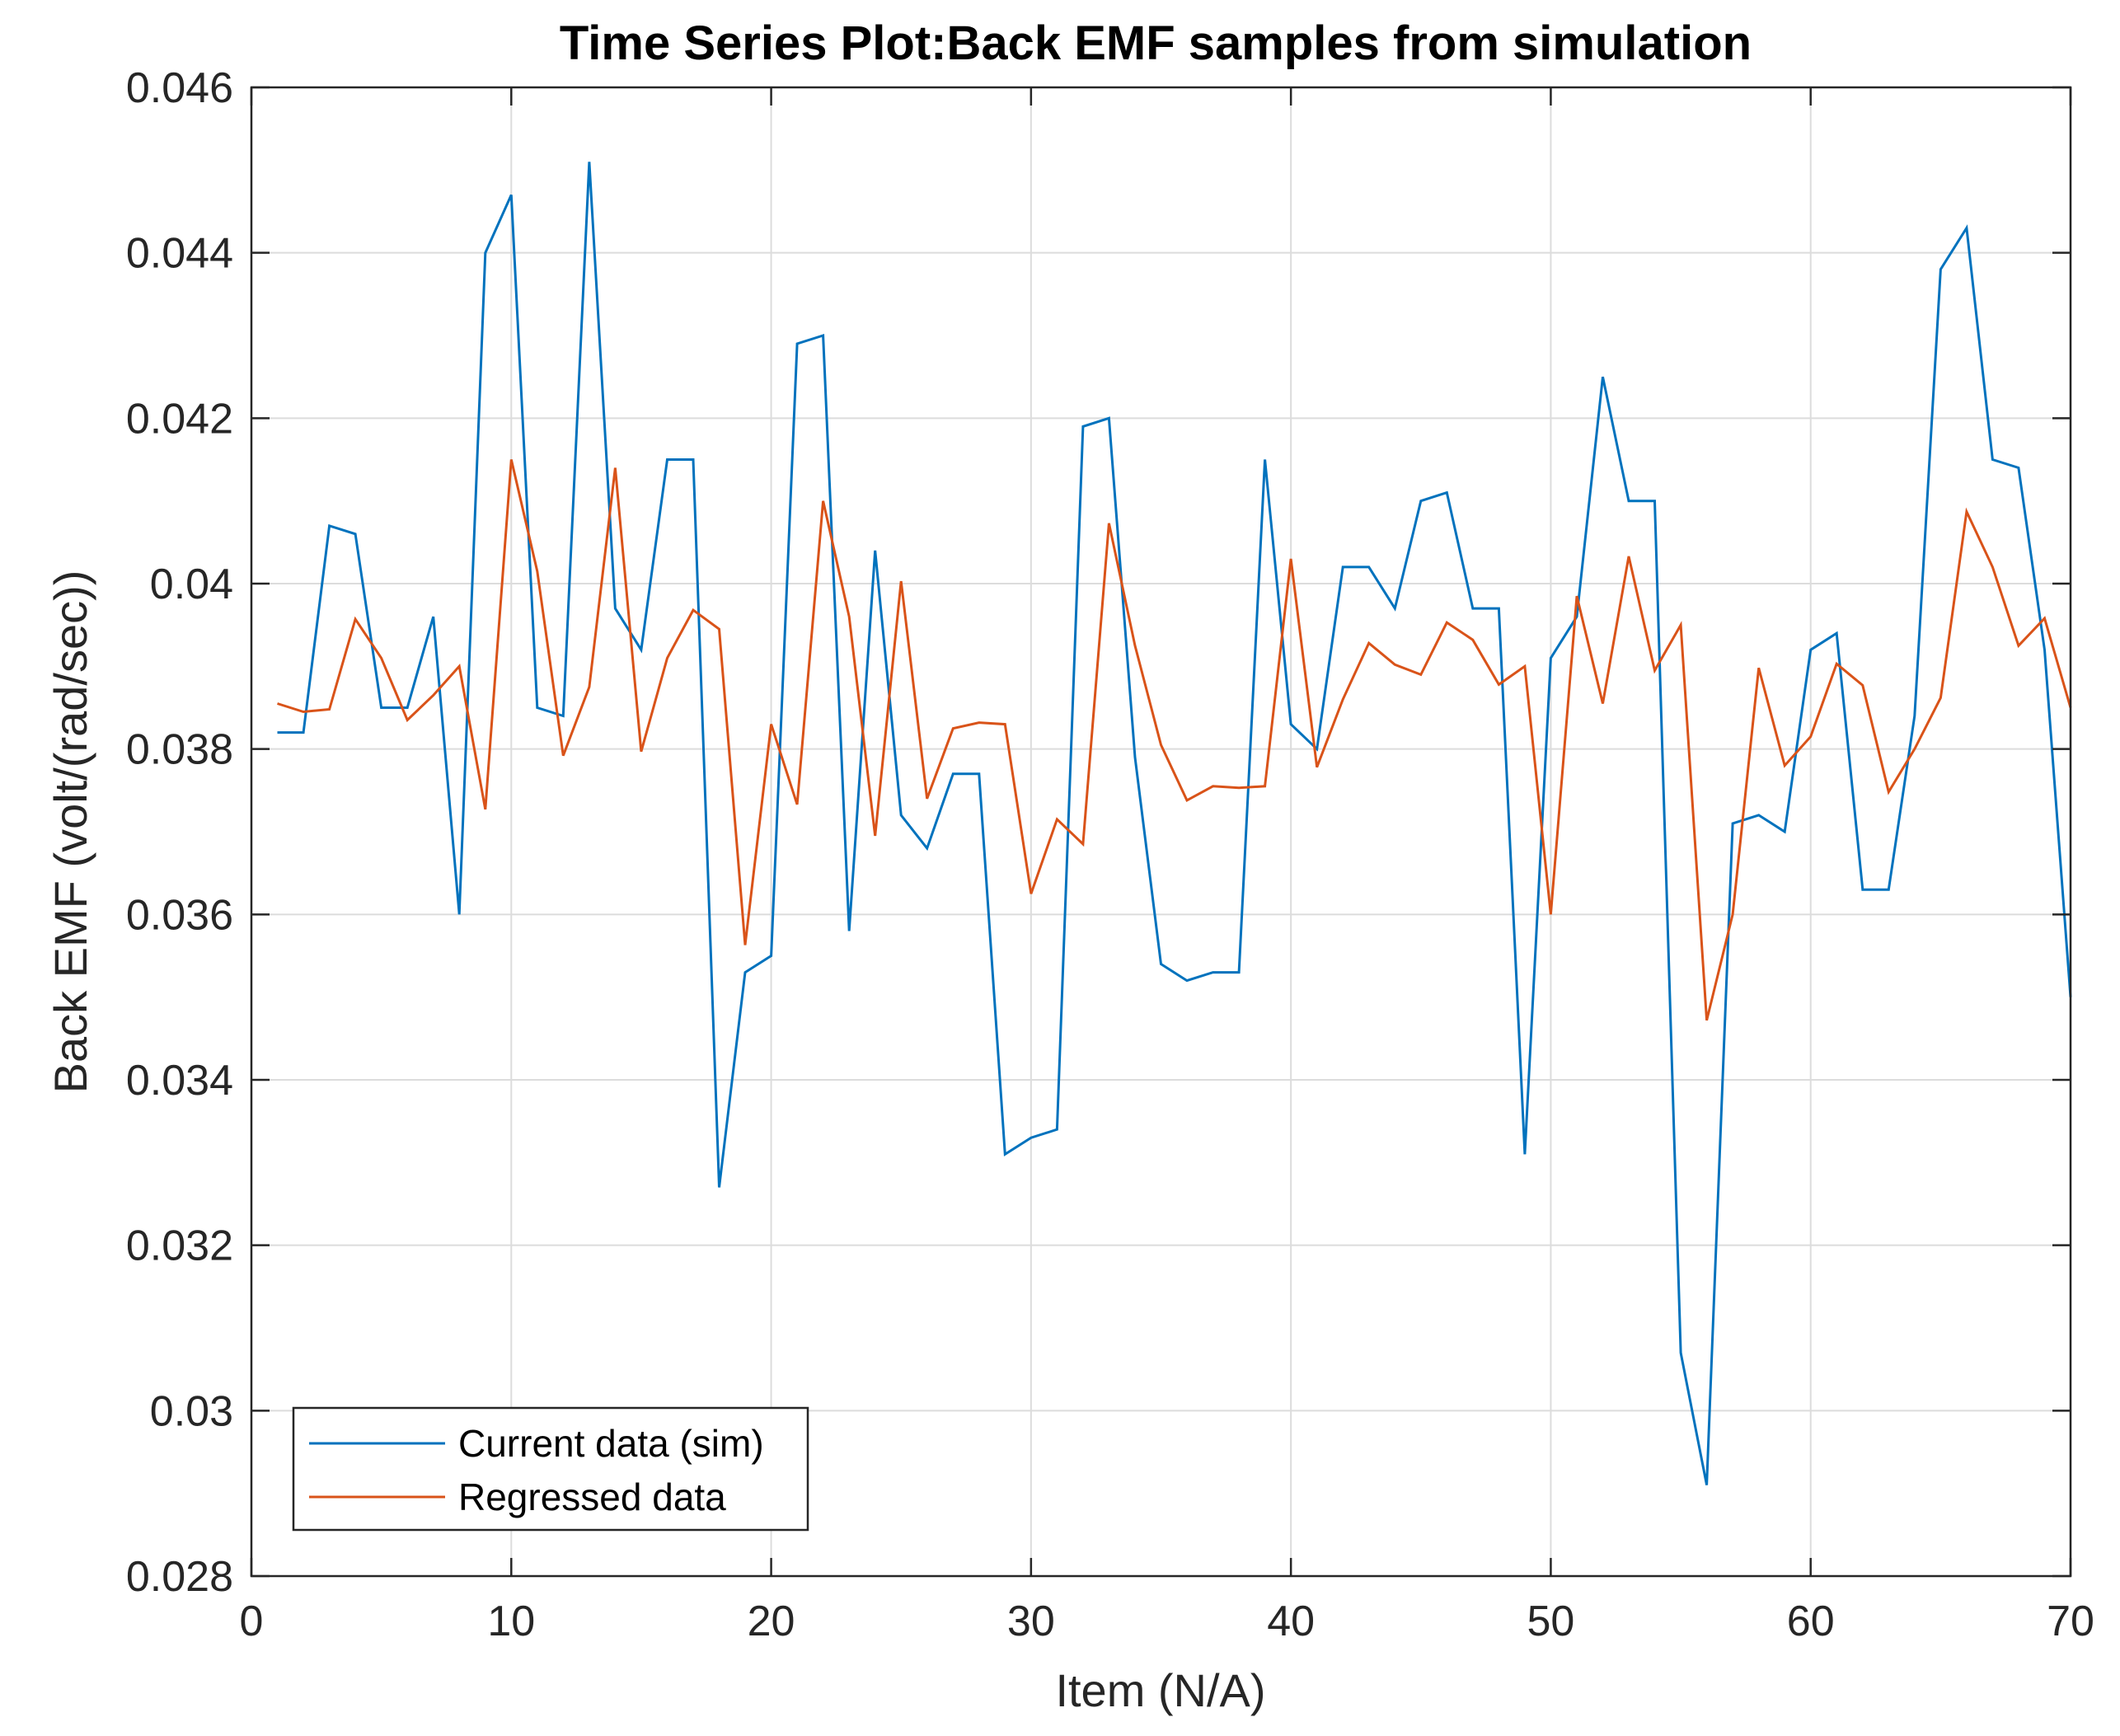  What do you see at coordinates (1031, 1621) in the screenshot?
I see `x-tick-label: 30` at bounding box center [1031, 1621].